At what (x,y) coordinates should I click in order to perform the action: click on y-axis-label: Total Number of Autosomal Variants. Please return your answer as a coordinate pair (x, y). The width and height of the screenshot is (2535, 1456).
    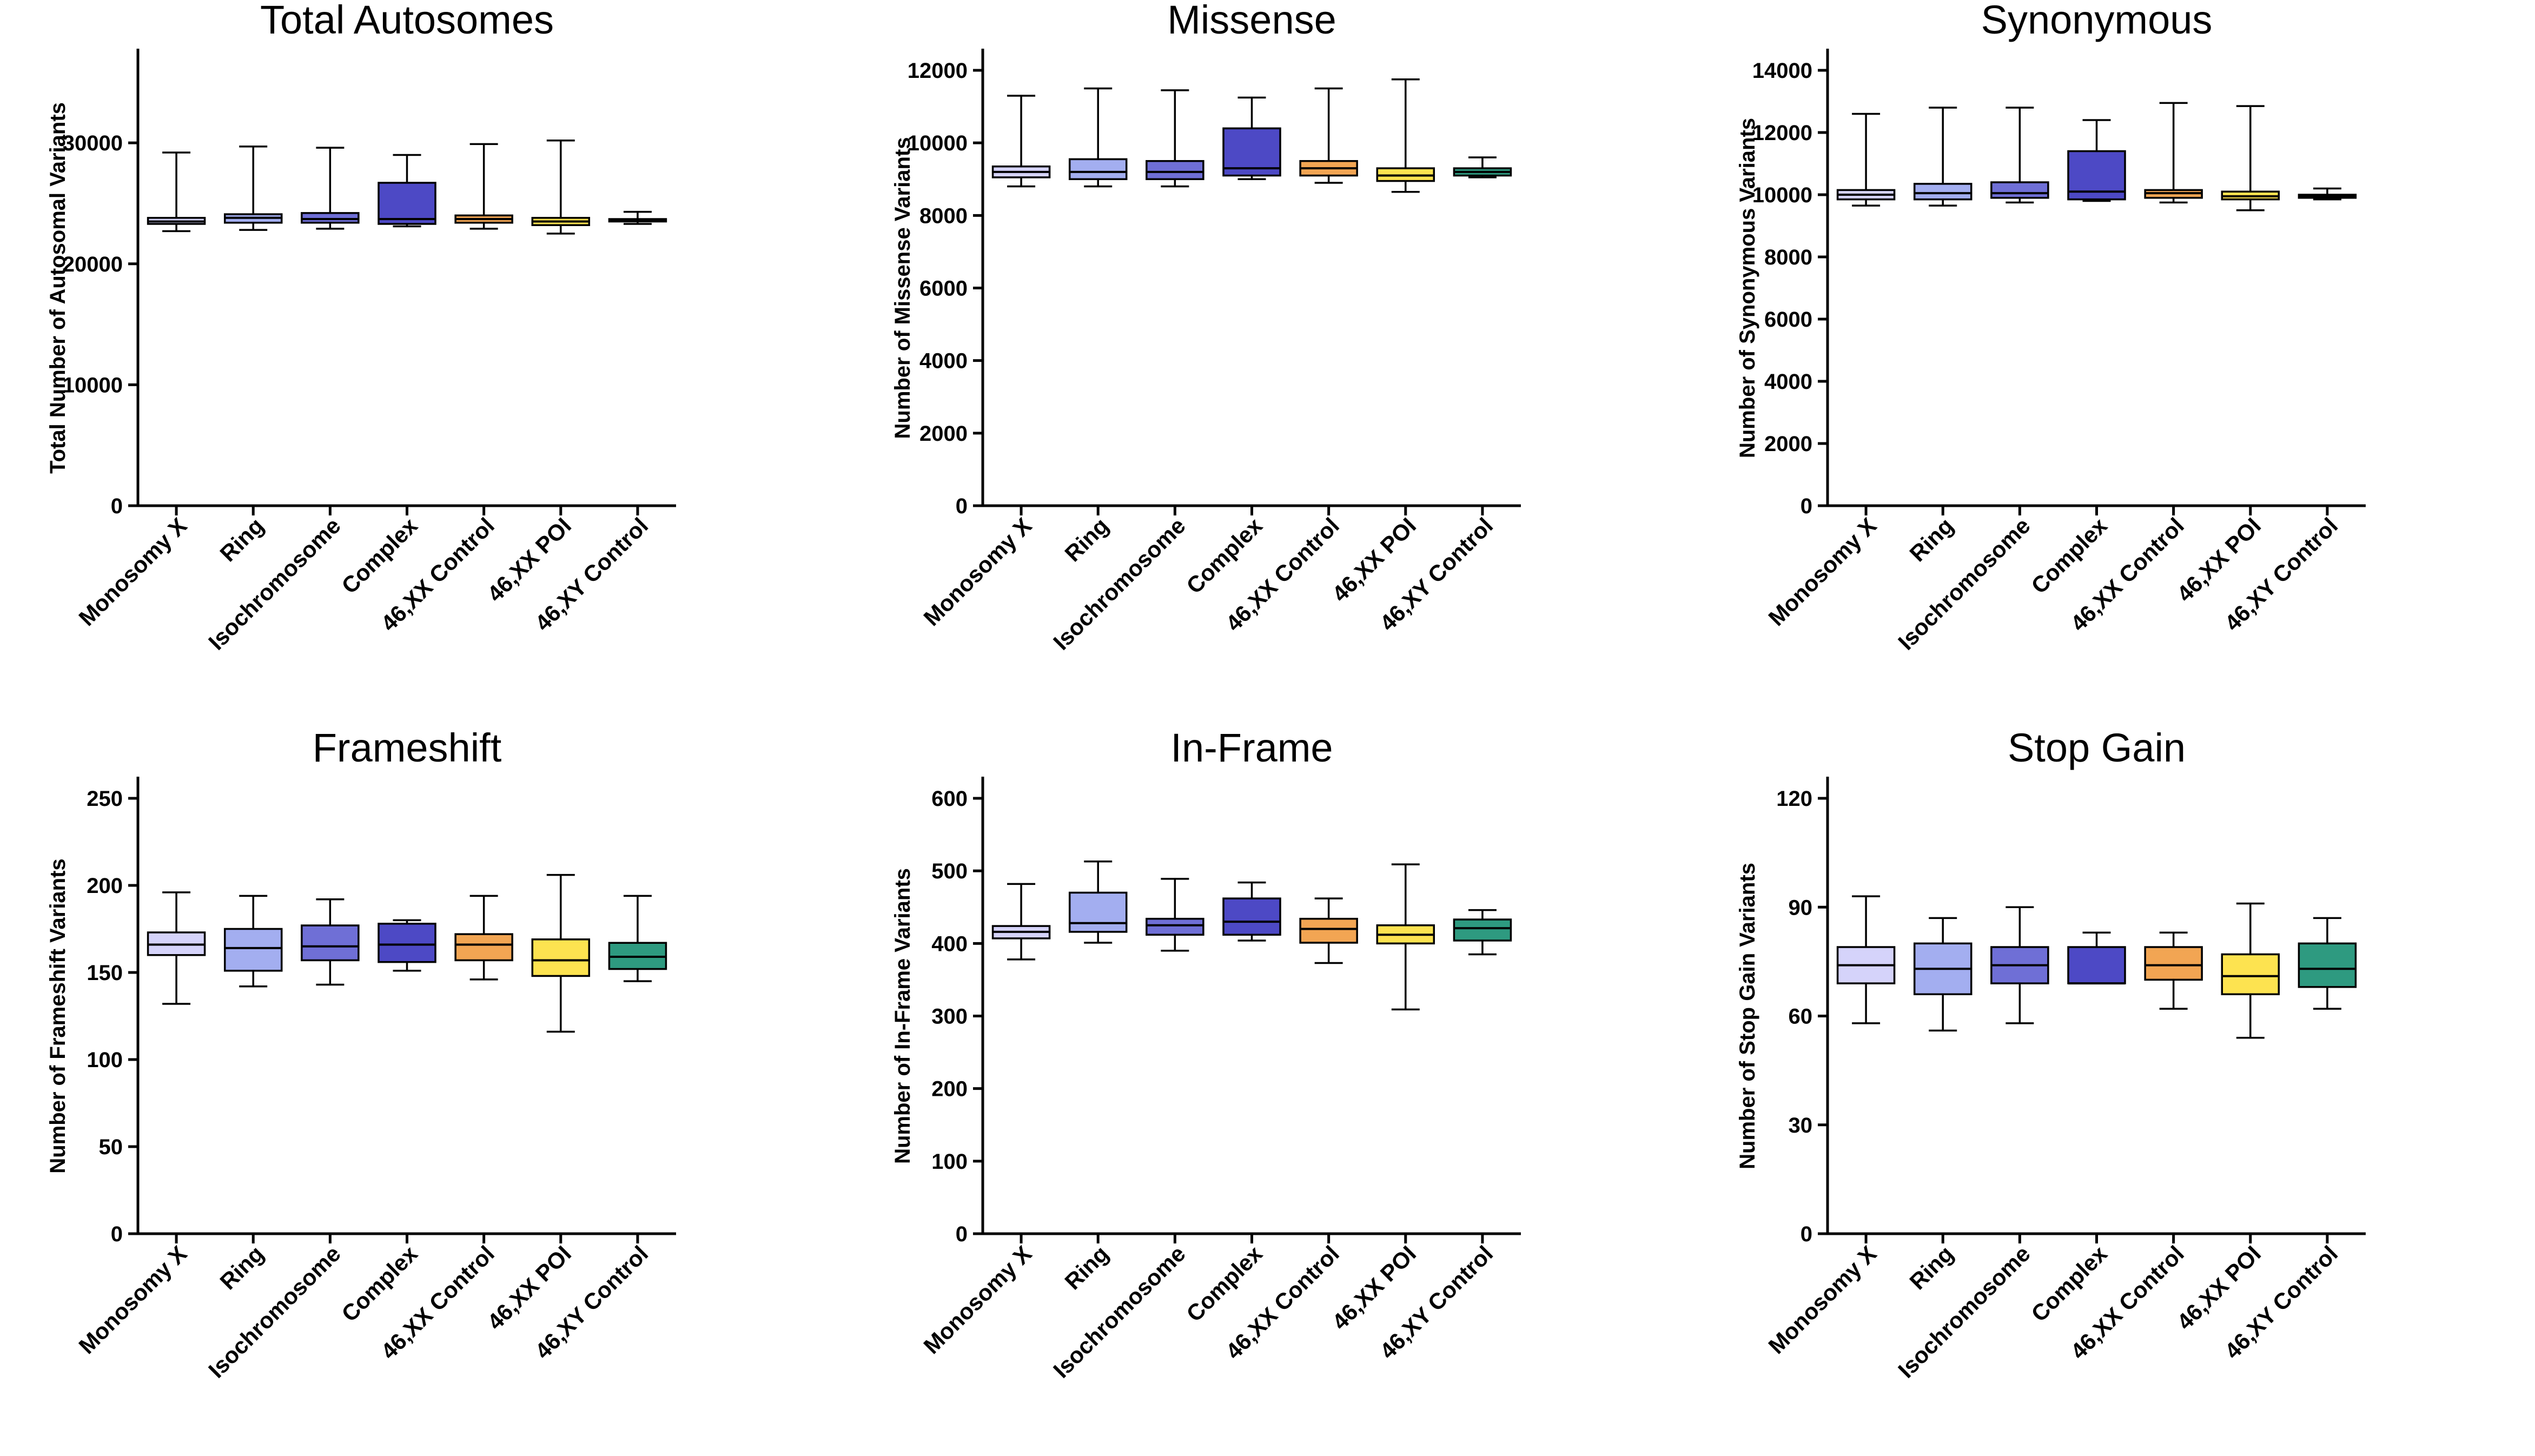
    Looking at the image, I should click on (58, 288).